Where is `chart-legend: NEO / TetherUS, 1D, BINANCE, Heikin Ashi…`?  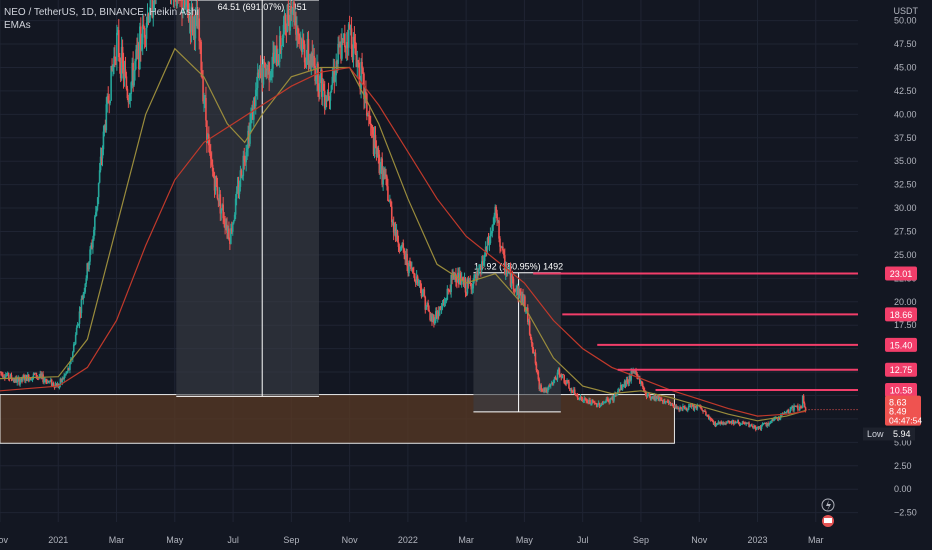 chart-legend: NEO / TetherUS, 1D, BINANCE, Heikin Ashi… is located at coordinates (101, 19).